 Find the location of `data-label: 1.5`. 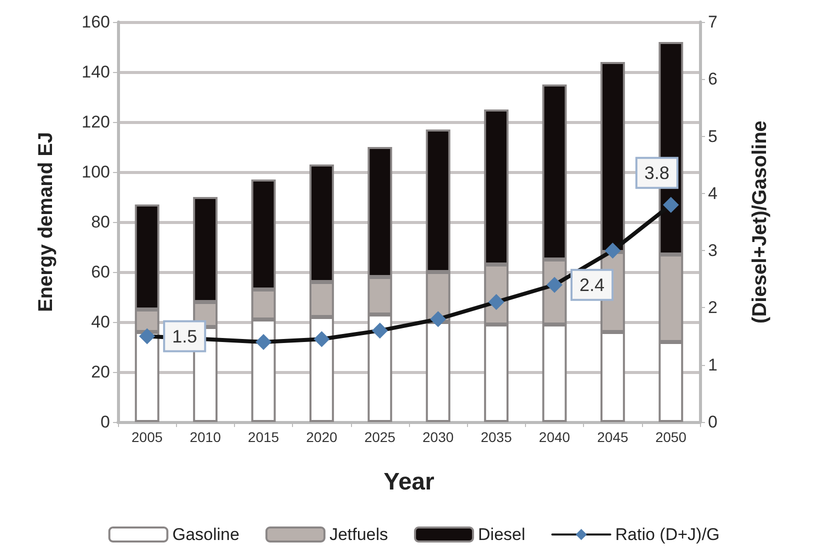

data-label: 1.5 is located at coordinates (185, 336).